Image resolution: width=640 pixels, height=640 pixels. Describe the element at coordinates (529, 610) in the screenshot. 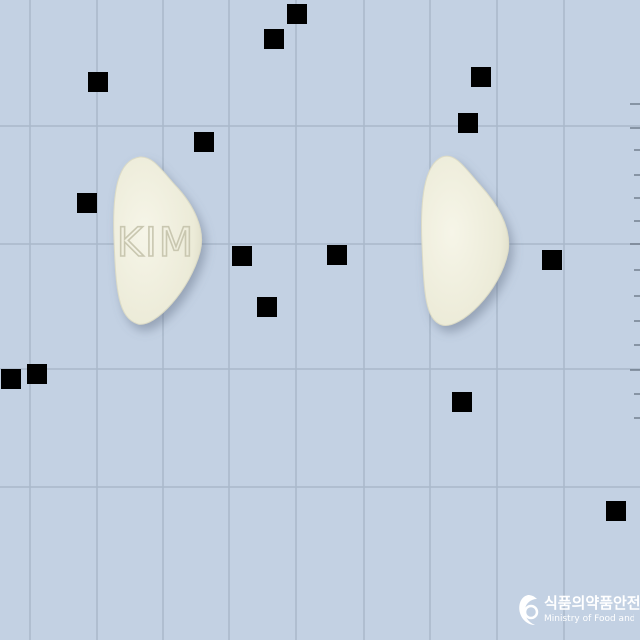

I see `mfds-logo-icon` at that location.